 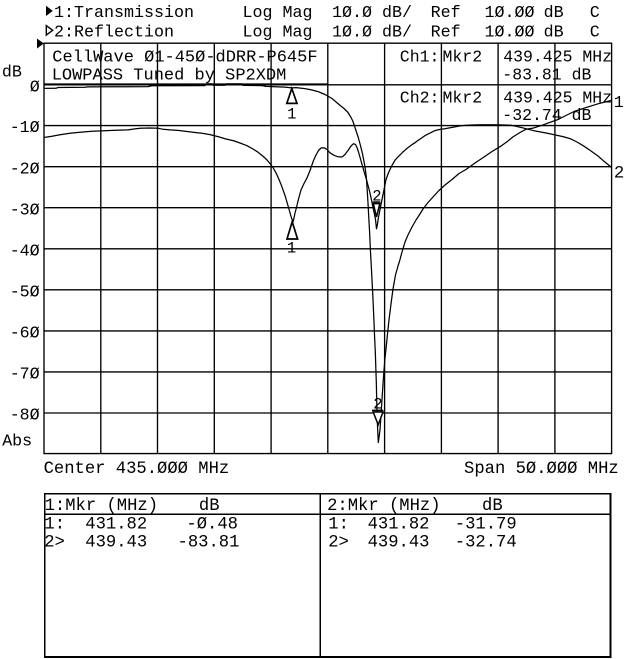 I want to click on svg-text: -83.81, so click(x=209, y=543).